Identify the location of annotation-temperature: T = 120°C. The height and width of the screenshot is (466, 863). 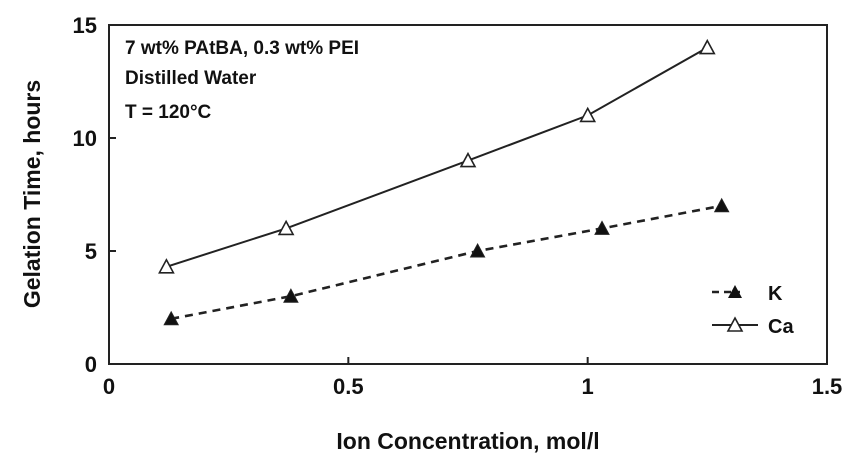
(168, 112).